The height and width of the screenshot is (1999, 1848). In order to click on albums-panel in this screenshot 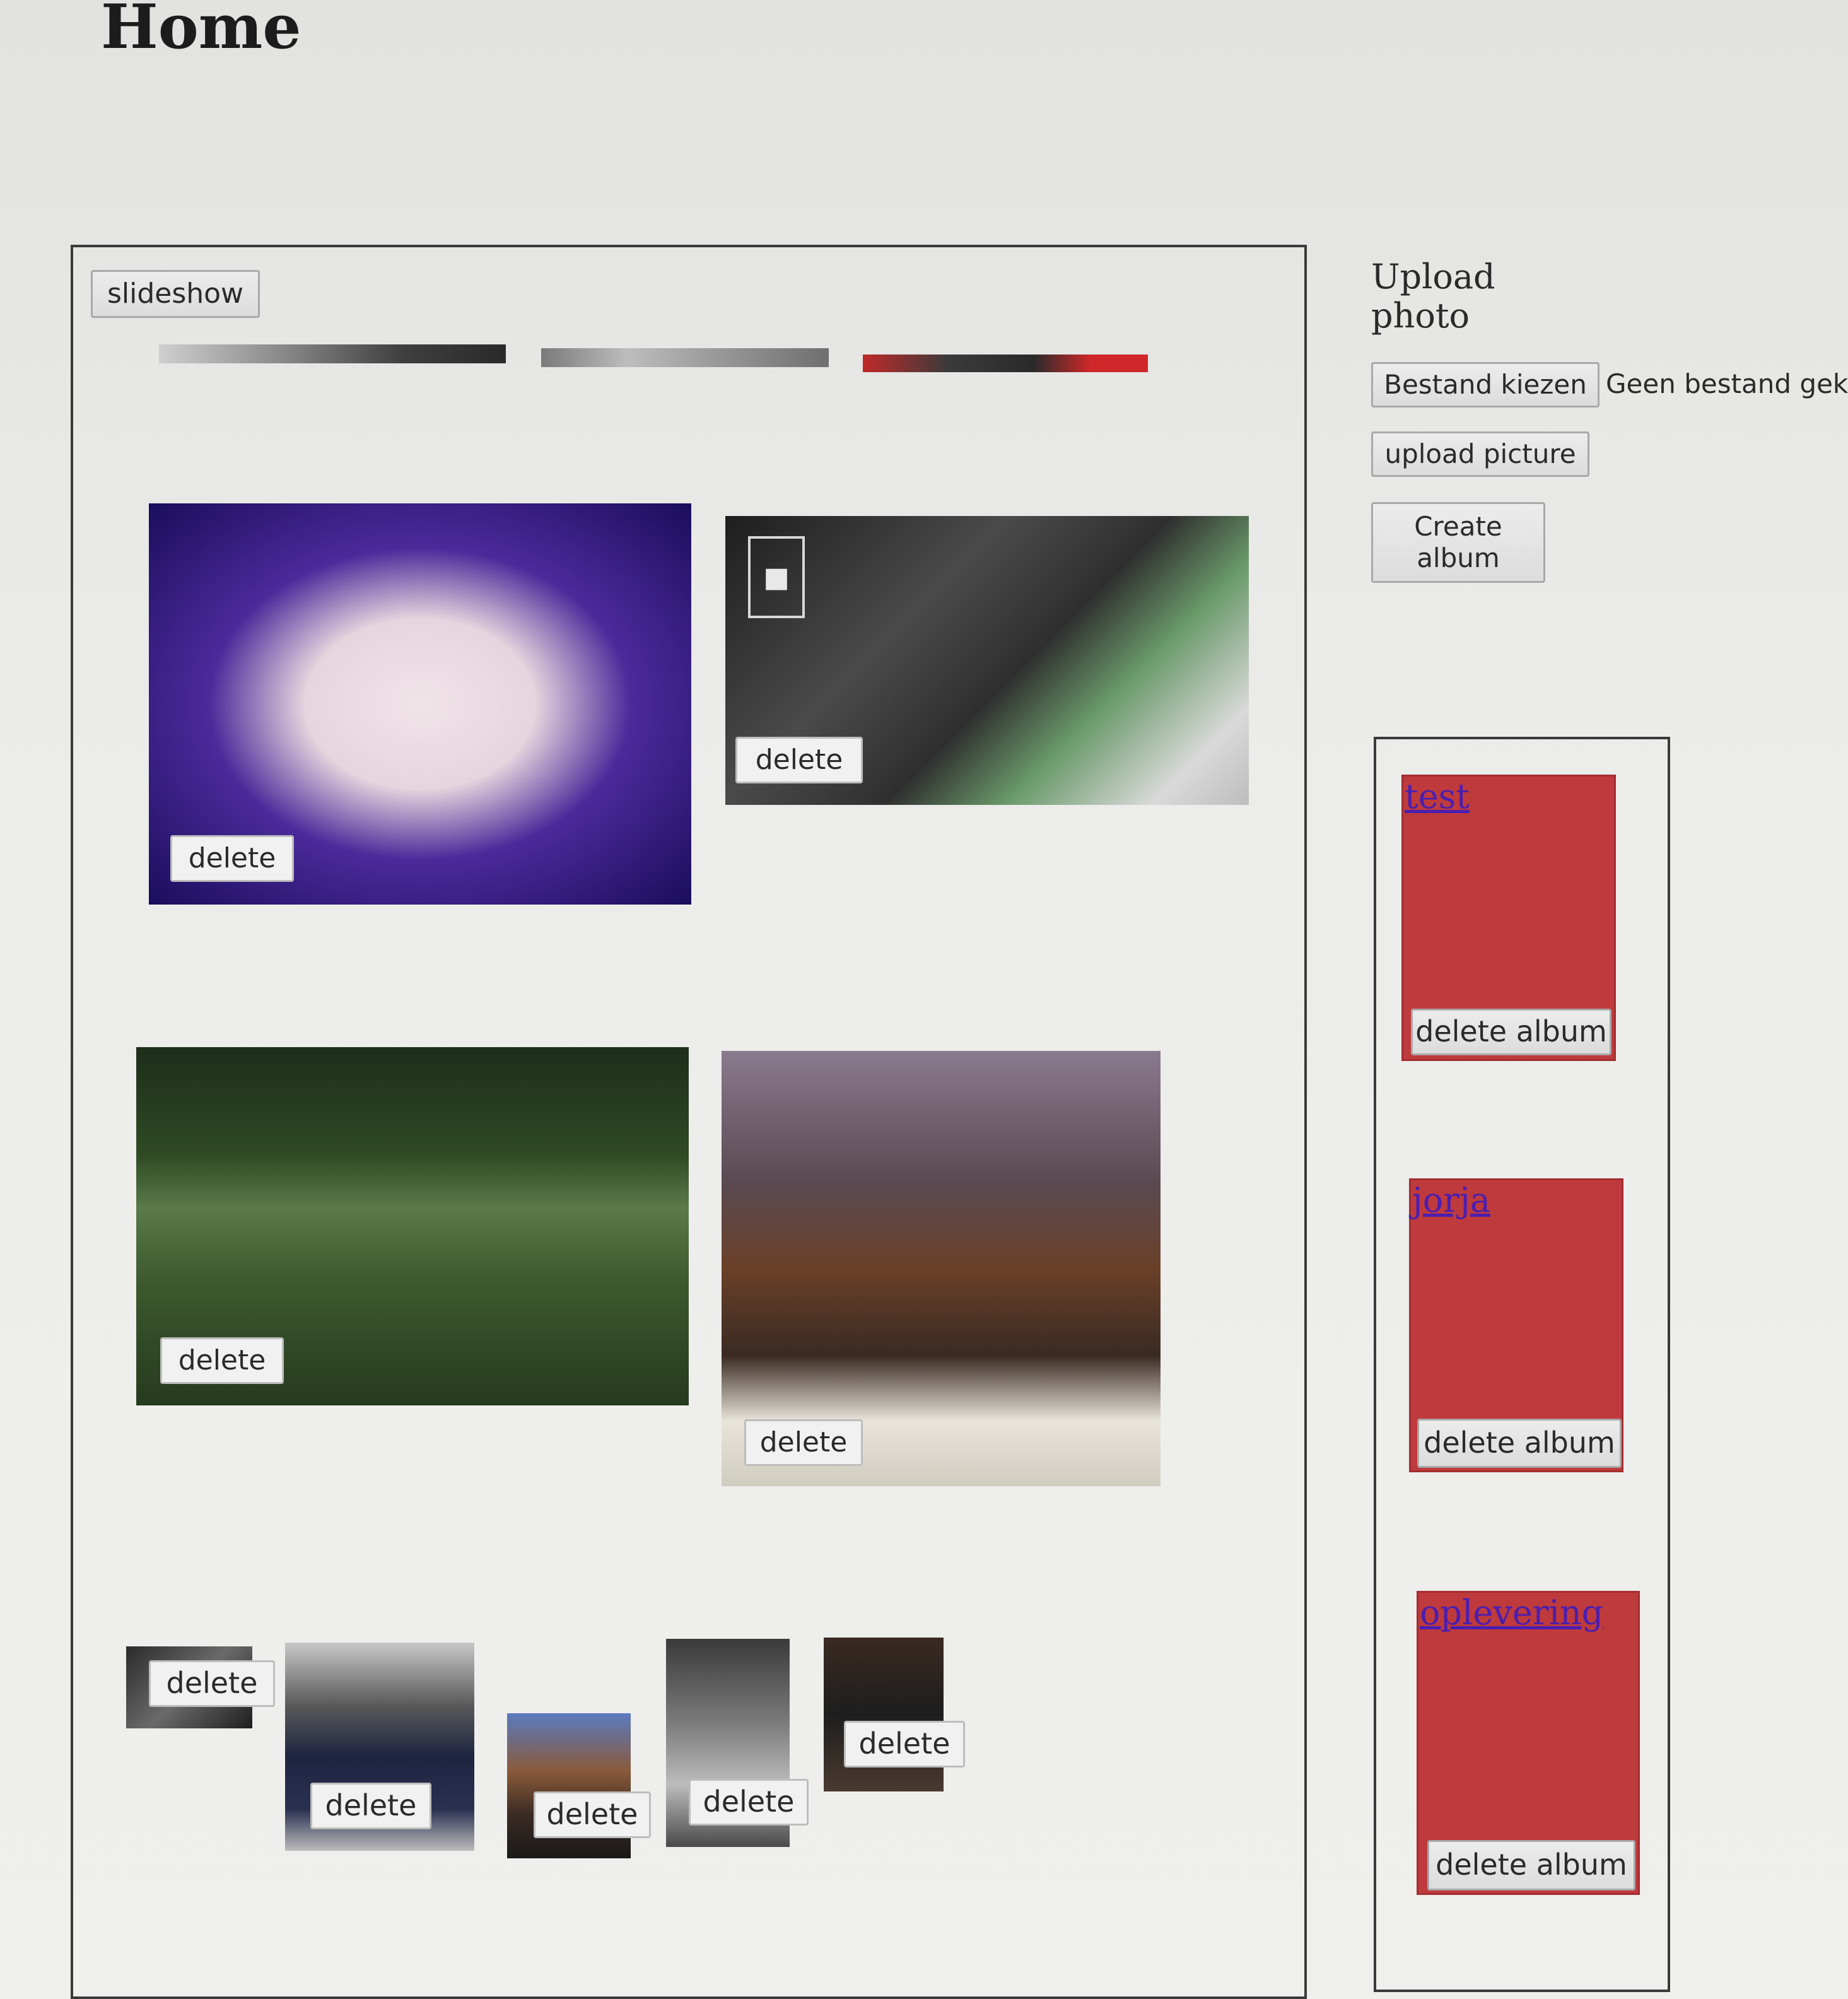, I will do `click(1522, 1364)`.